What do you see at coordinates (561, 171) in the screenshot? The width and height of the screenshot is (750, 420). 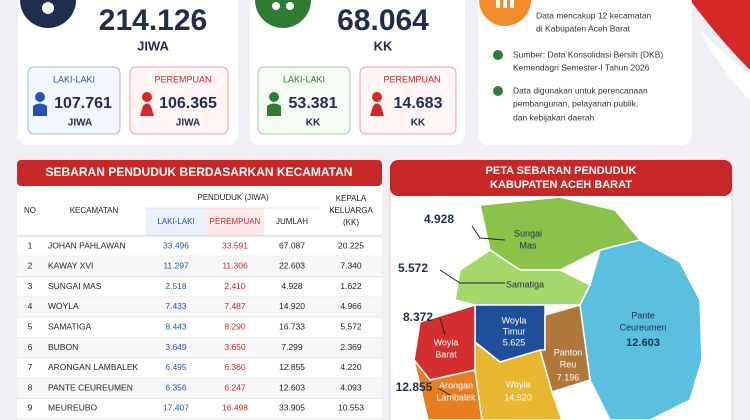 I see `map-title: PETA SEBARAN PENDUDUK` at bounding box center [561, 171].